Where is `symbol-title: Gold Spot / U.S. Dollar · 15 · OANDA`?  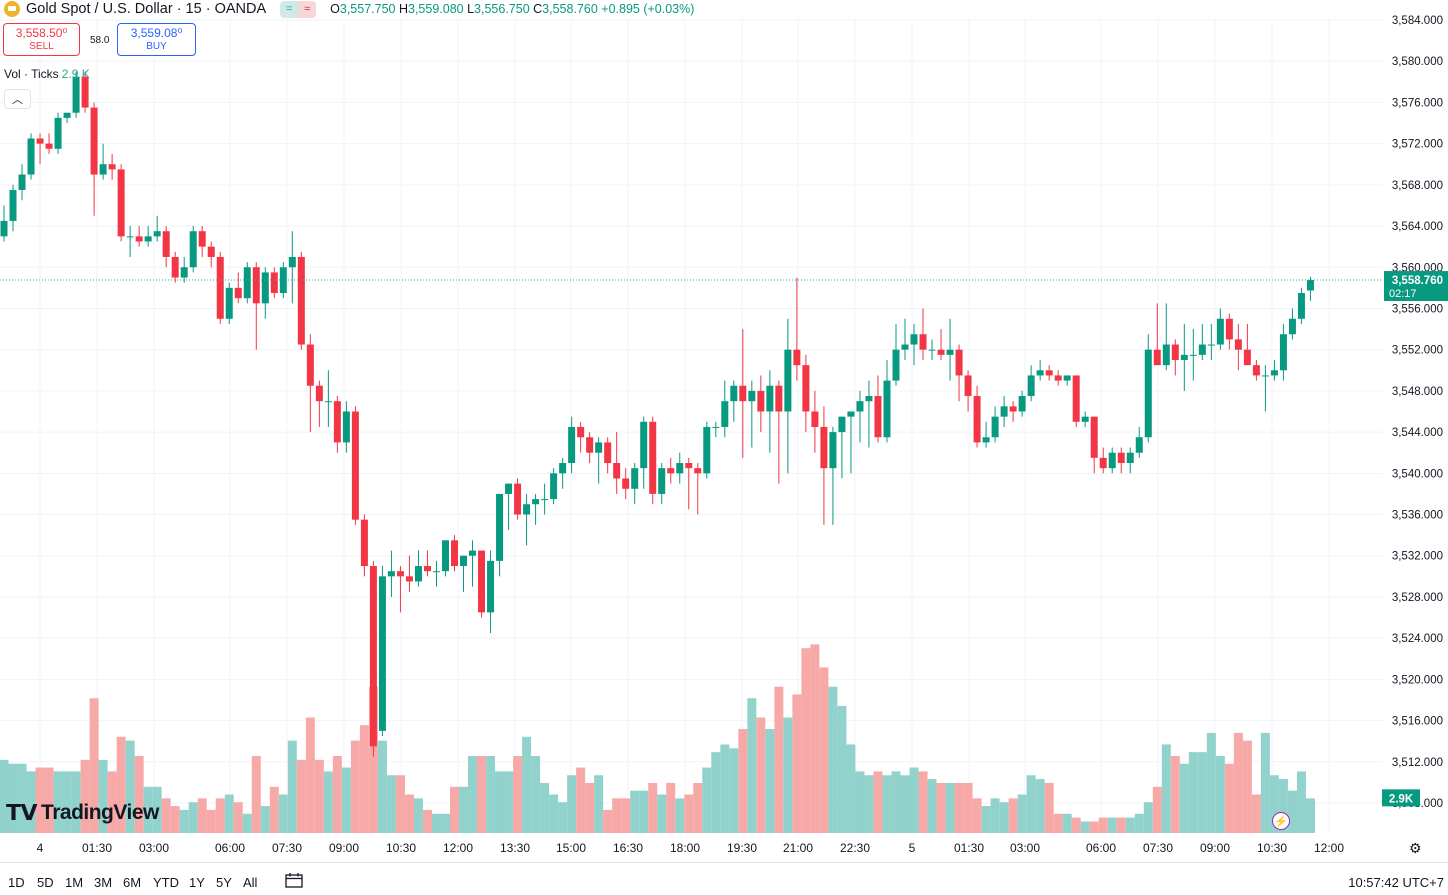 symbol-title: Gold Spot / U.S. Dollar · 15 · OANDA is located at coordinates (146, 9).